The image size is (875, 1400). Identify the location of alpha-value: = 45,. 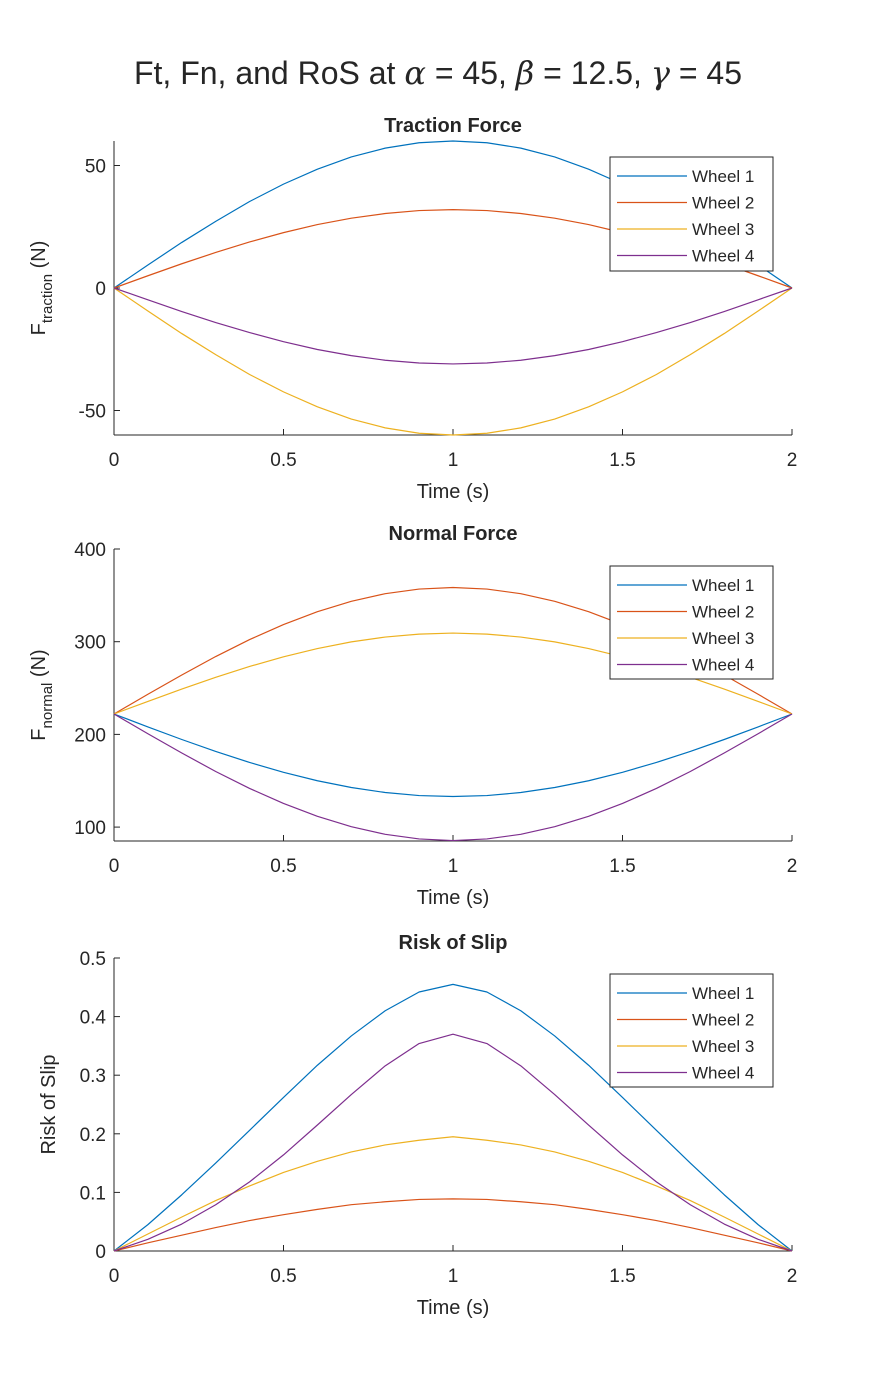
(471, 73).